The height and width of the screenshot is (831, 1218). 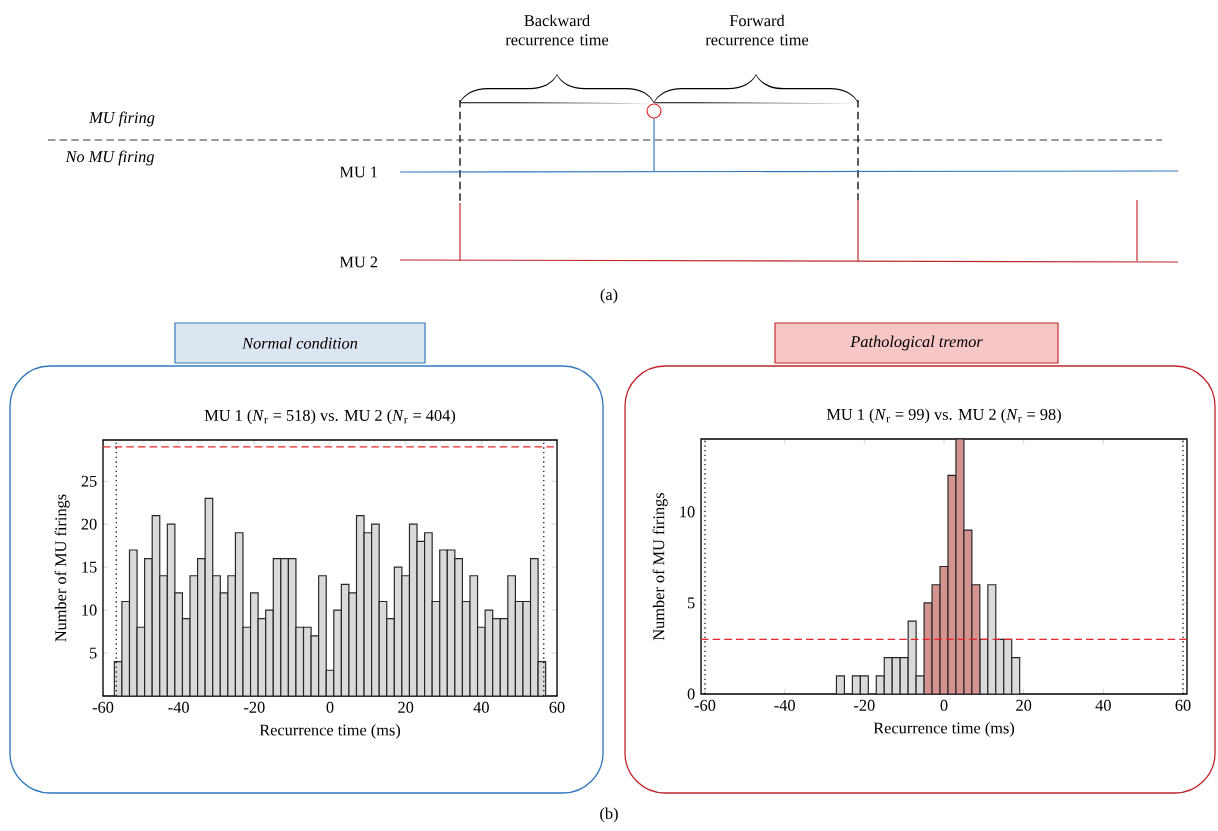 I want to click on text: (b), so click(x=609, y=815).